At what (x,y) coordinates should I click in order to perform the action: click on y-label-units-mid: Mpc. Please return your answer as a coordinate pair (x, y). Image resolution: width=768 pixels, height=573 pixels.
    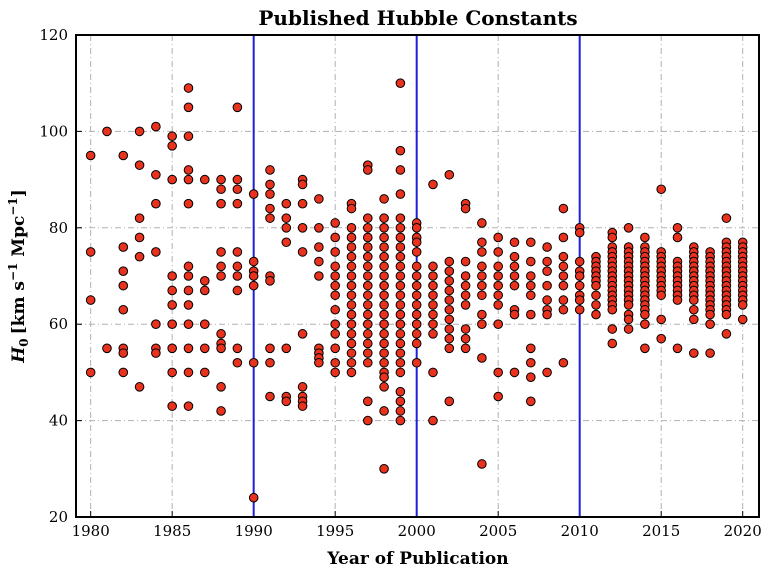
    Looking at the image, I should click on (19, 239).